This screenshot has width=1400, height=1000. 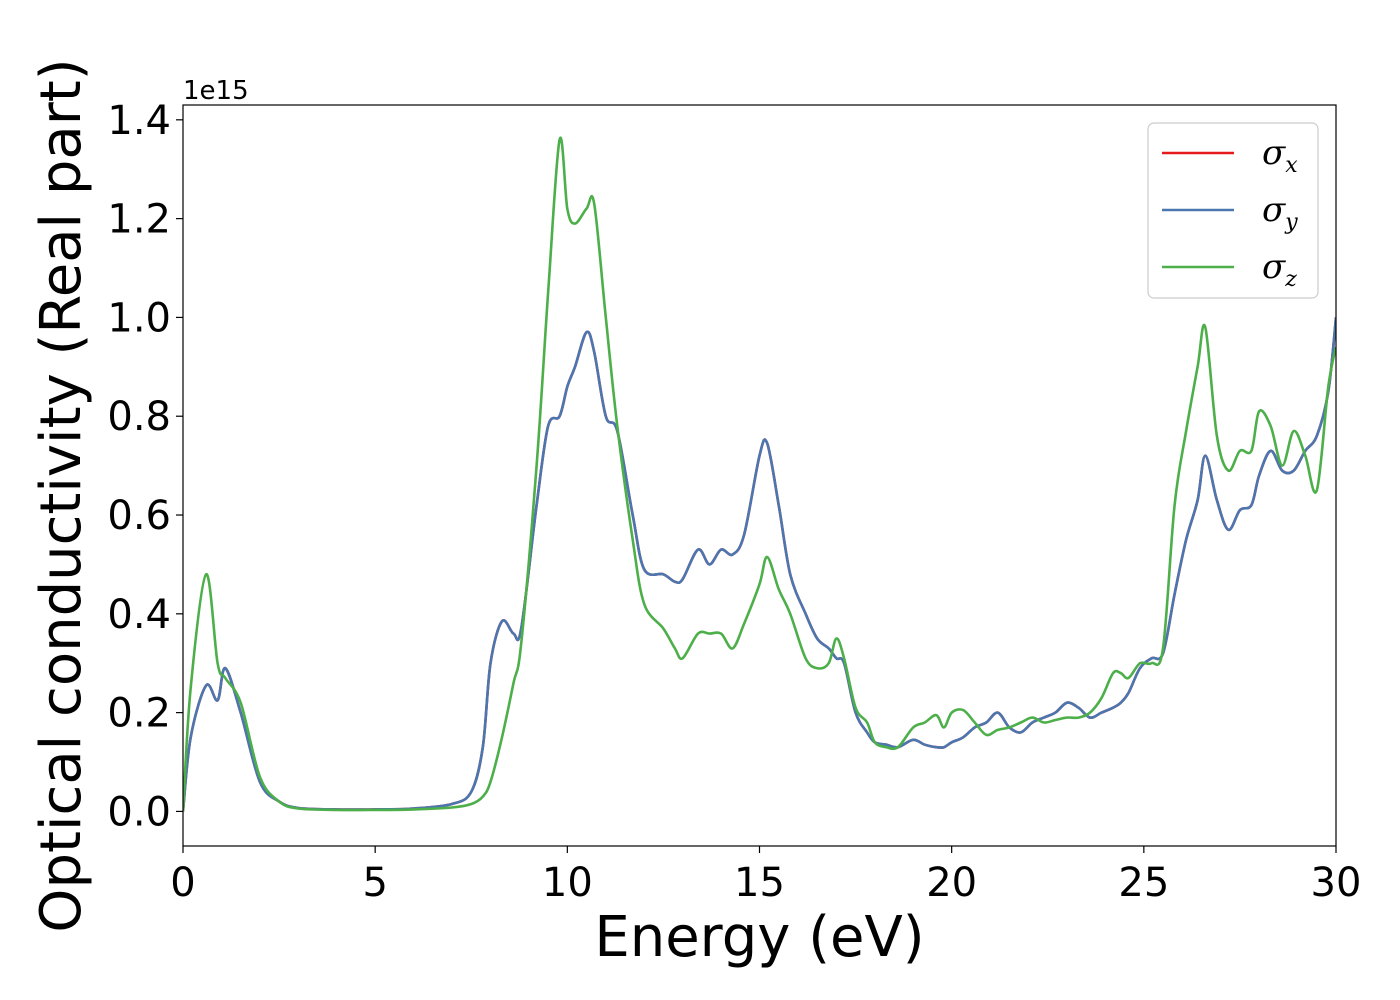 I want to click on y-tick-label: 0.6, so click(x=139, y=516).